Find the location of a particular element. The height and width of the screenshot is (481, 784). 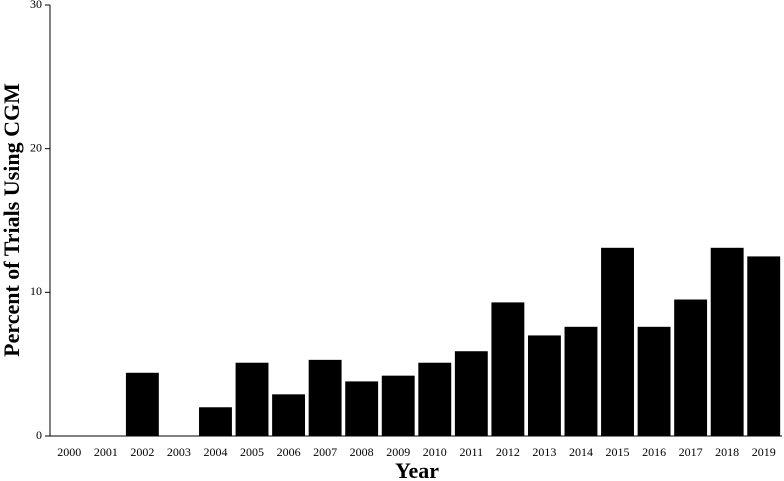

x-tick-label: 2000 is located at coordinates (69, 452).